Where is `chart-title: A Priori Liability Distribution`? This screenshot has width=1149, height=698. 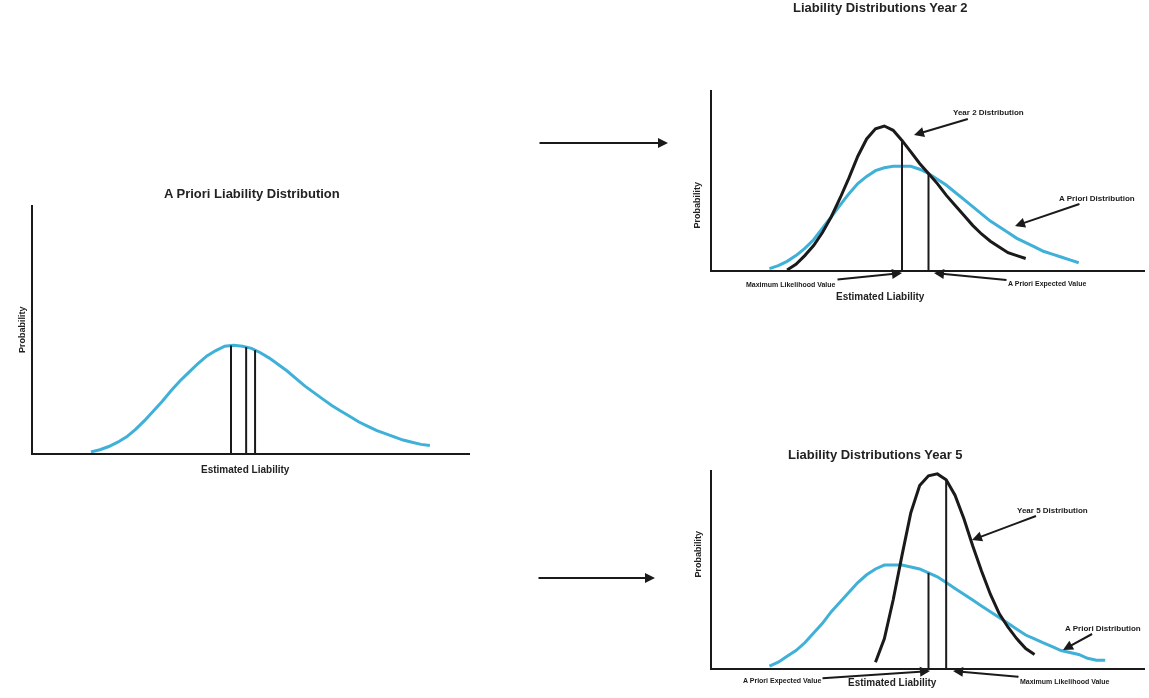
chart-title: A Priori Liability Distribution is located at coordinates (252, 193).